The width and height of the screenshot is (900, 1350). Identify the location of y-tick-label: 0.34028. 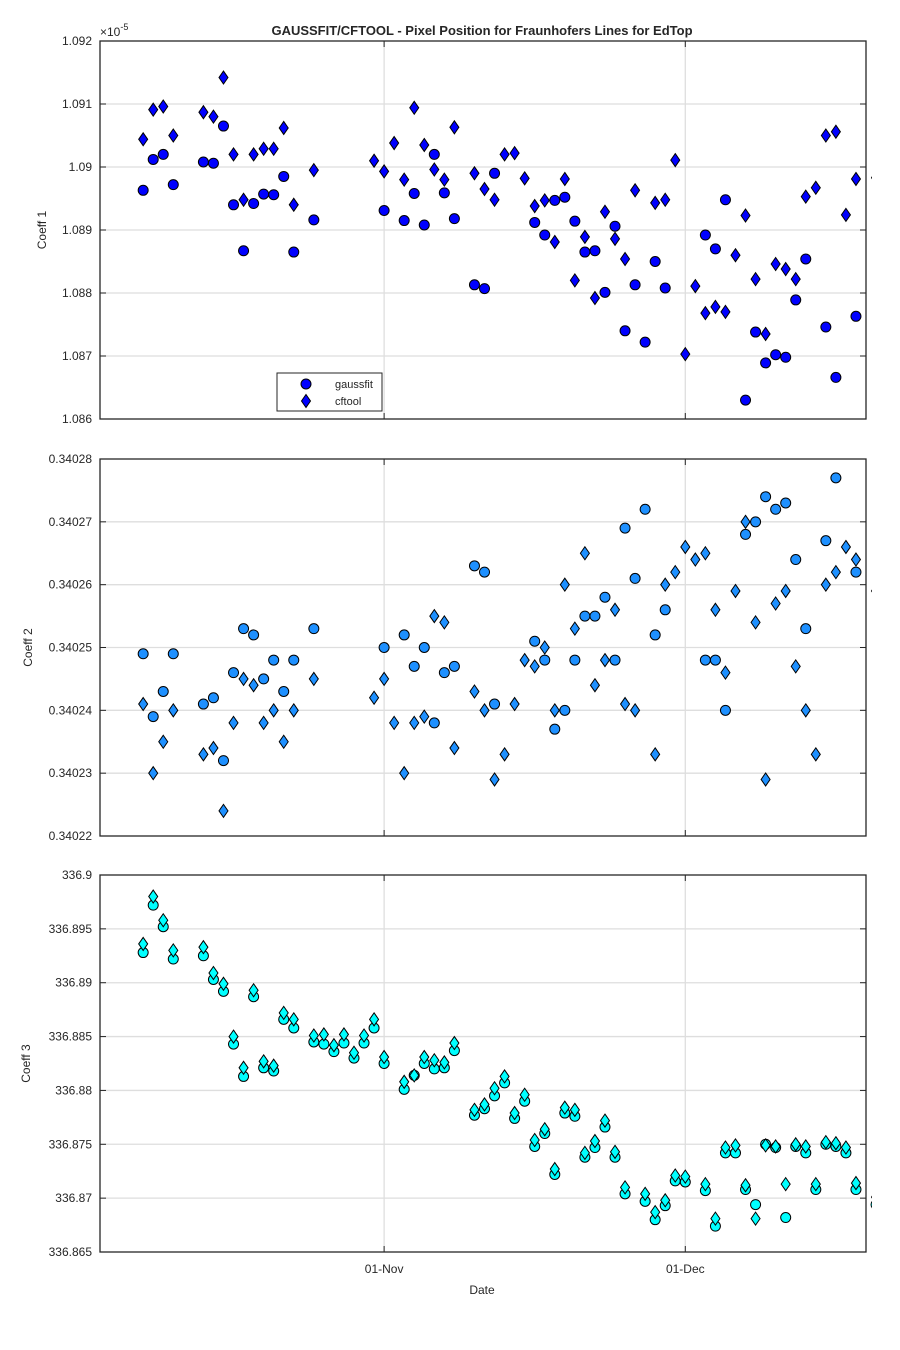
(71, 459).